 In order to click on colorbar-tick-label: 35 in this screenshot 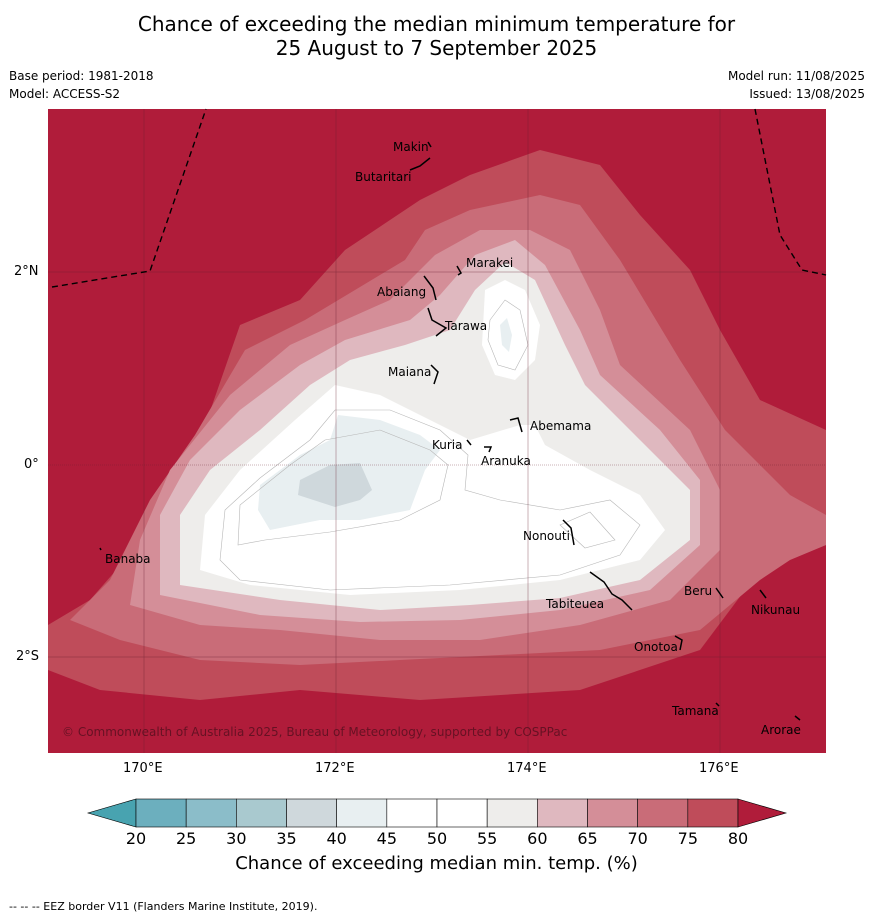, I will do `click(286, 838)`.